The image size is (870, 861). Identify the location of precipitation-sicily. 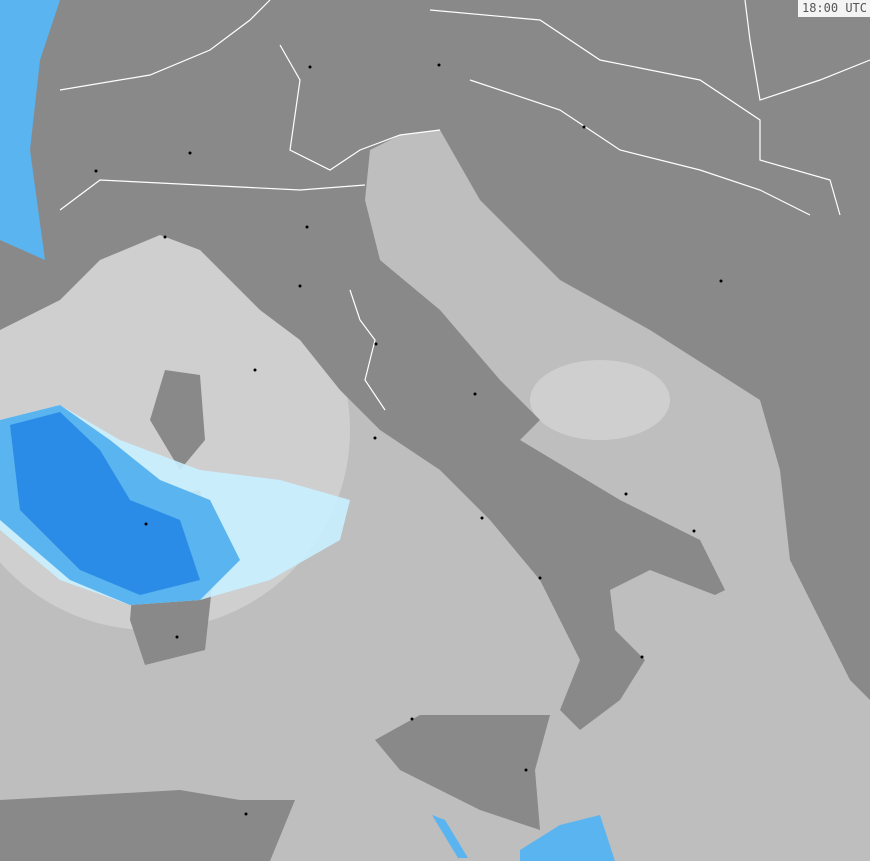
(567, 838).